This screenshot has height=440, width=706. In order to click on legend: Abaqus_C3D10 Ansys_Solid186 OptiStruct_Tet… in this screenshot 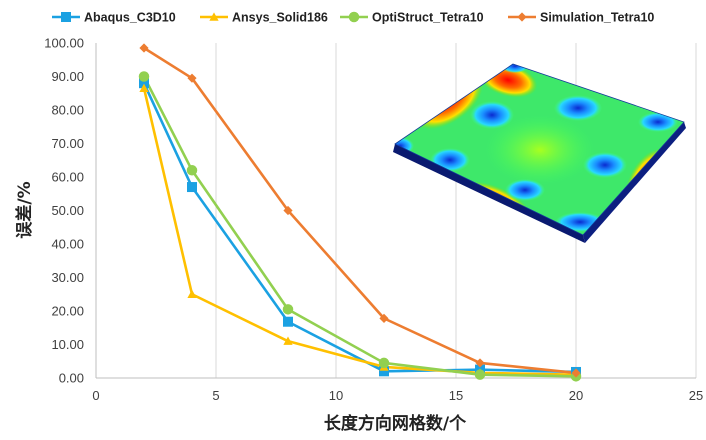, I will do `click(353, 18)`.